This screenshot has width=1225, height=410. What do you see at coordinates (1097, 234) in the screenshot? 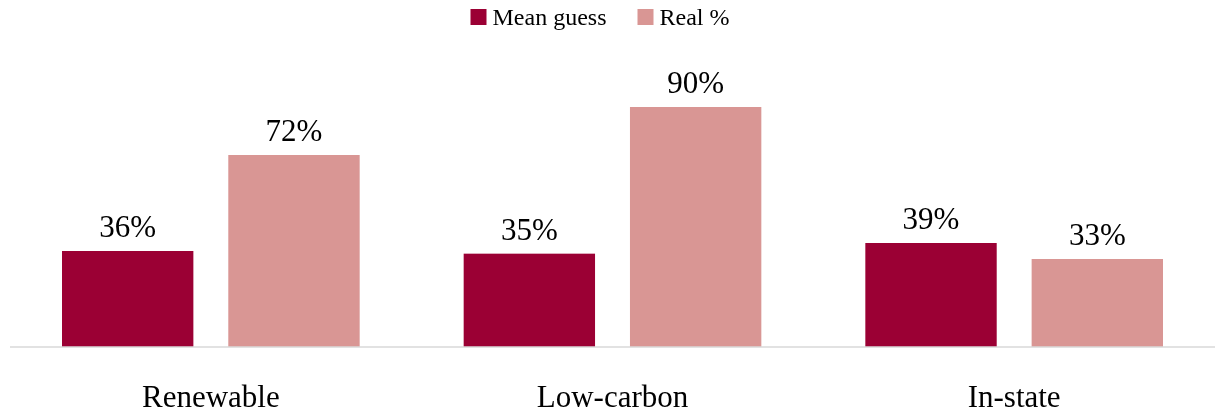
I see `data-label: 33%` at bounding box center [1097, 234].